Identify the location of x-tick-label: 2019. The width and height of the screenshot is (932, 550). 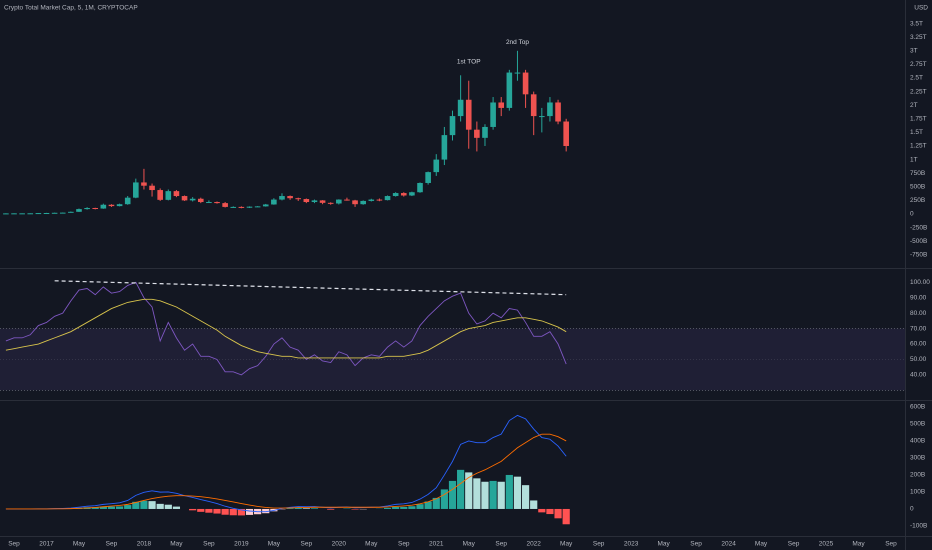
(241, 544).